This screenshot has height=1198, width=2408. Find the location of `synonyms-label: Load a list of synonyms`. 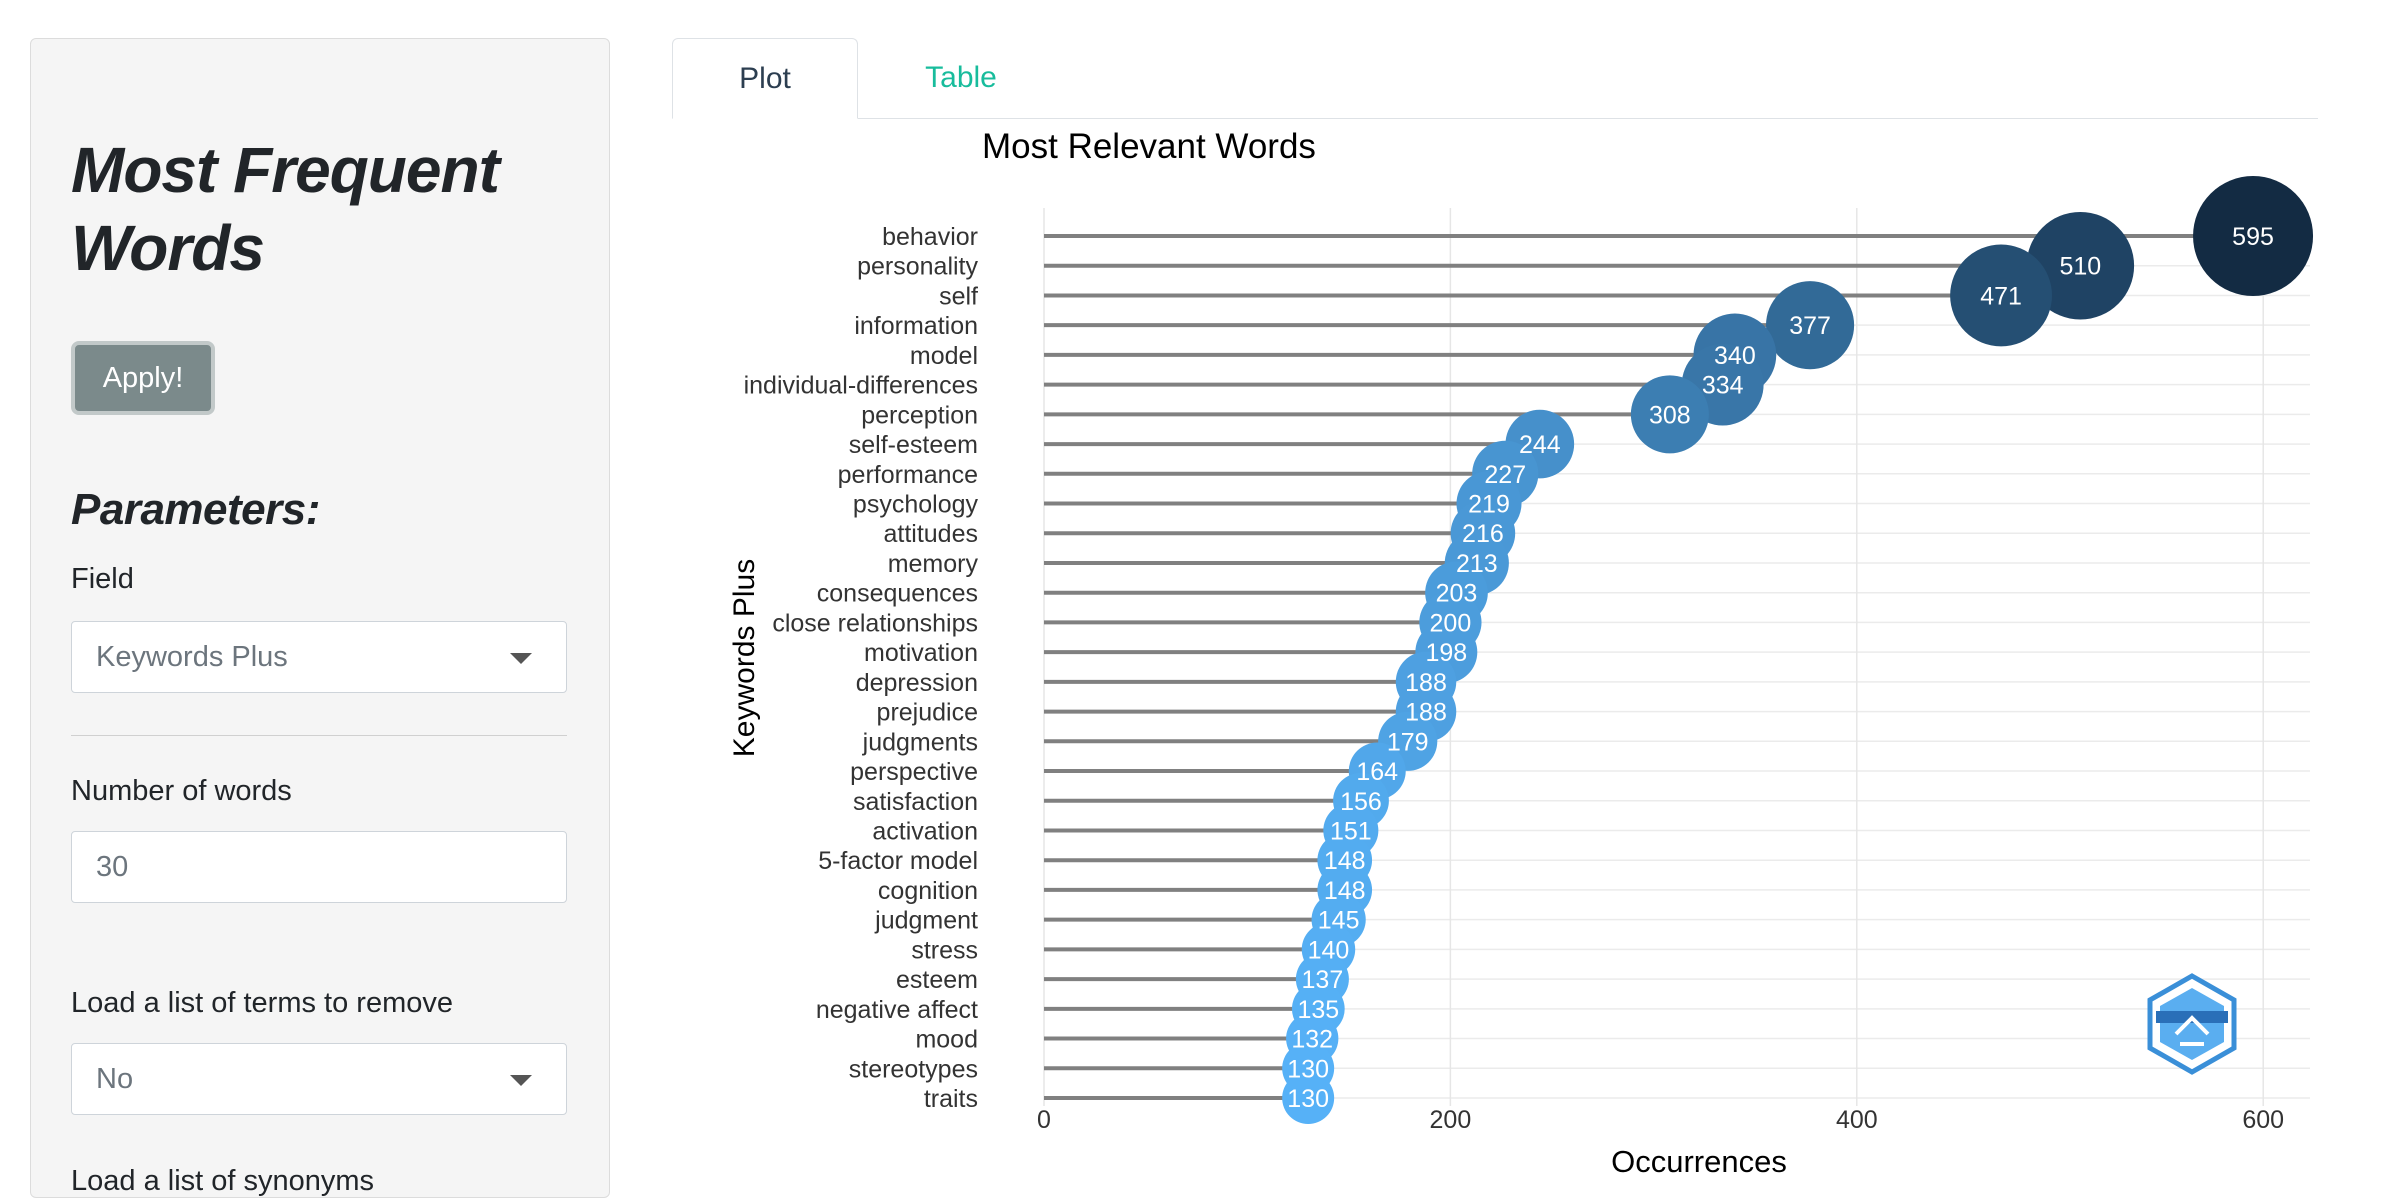

synonyms-label: Load a list of synonyms is located at coordinates (223, 1181).